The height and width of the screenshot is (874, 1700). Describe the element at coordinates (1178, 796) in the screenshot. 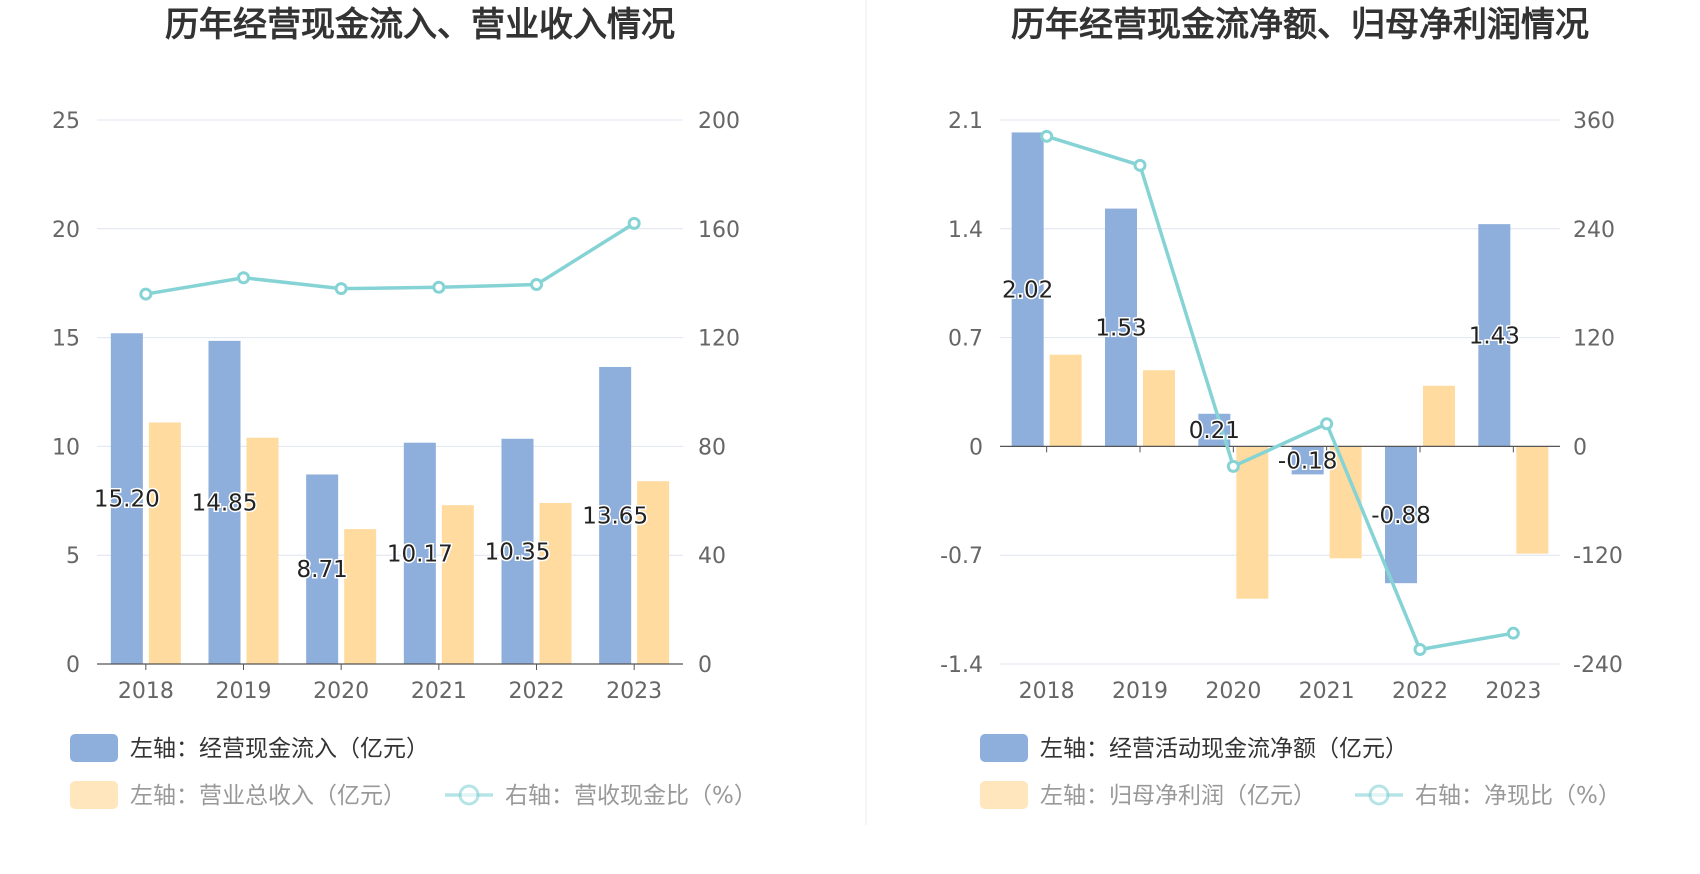

I see `legend-label-secondary: 左轴：归母净利润（亿元）` at that location.